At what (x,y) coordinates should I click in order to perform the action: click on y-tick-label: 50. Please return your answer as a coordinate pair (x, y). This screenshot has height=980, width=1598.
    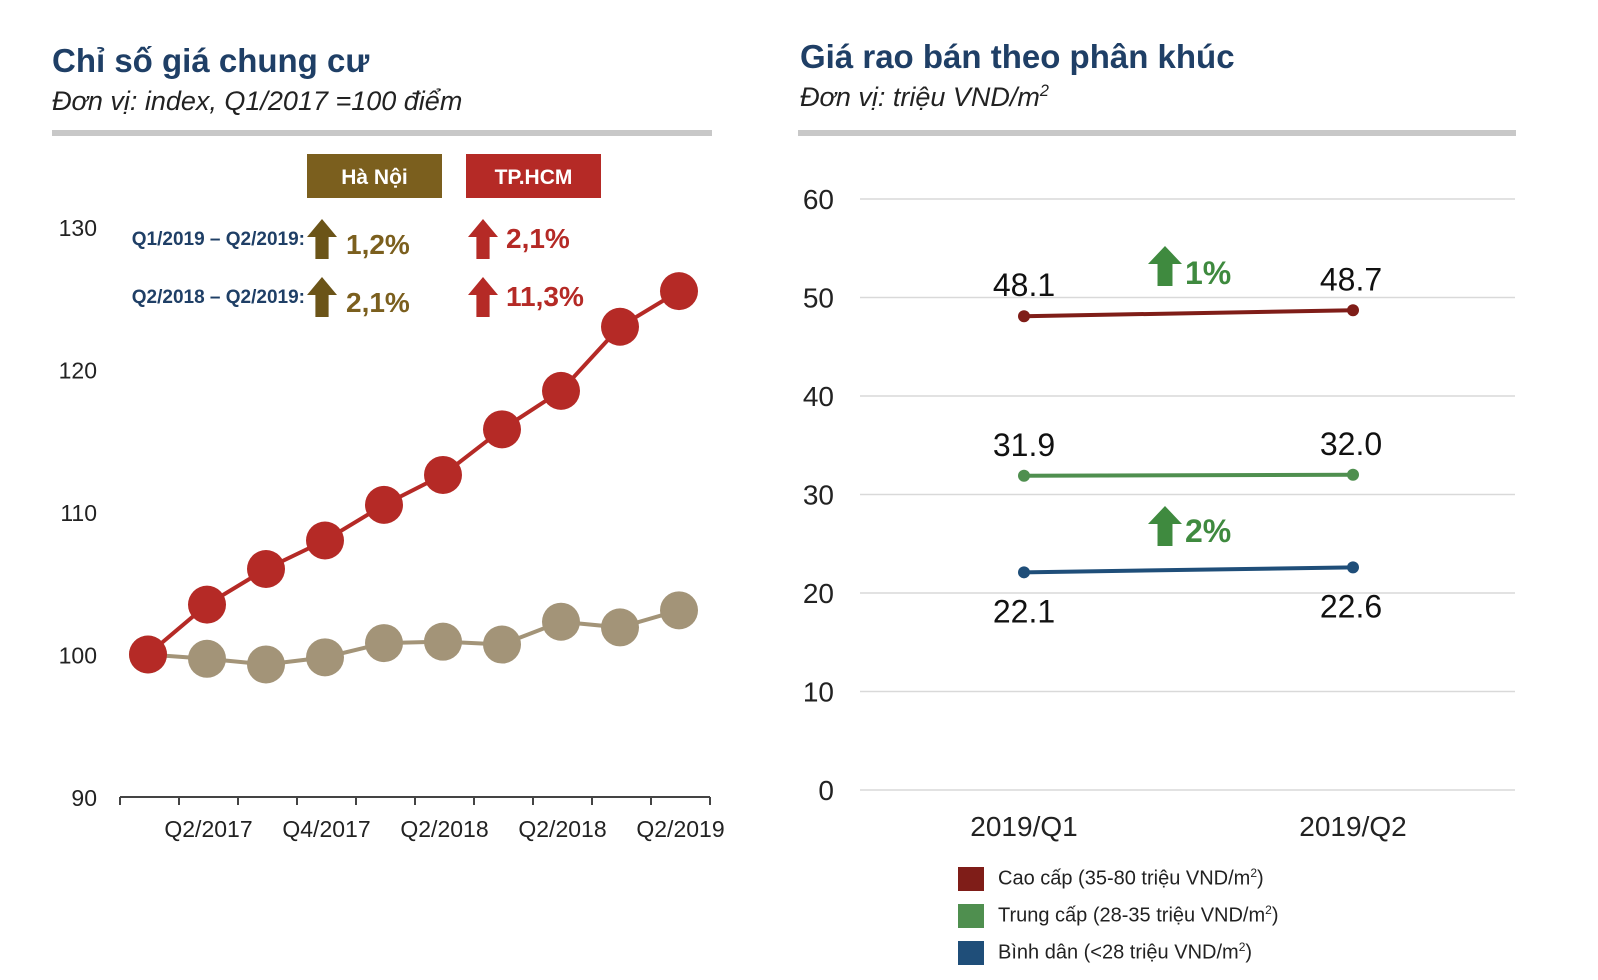
    Looking at the image, I should click on (818, 298).